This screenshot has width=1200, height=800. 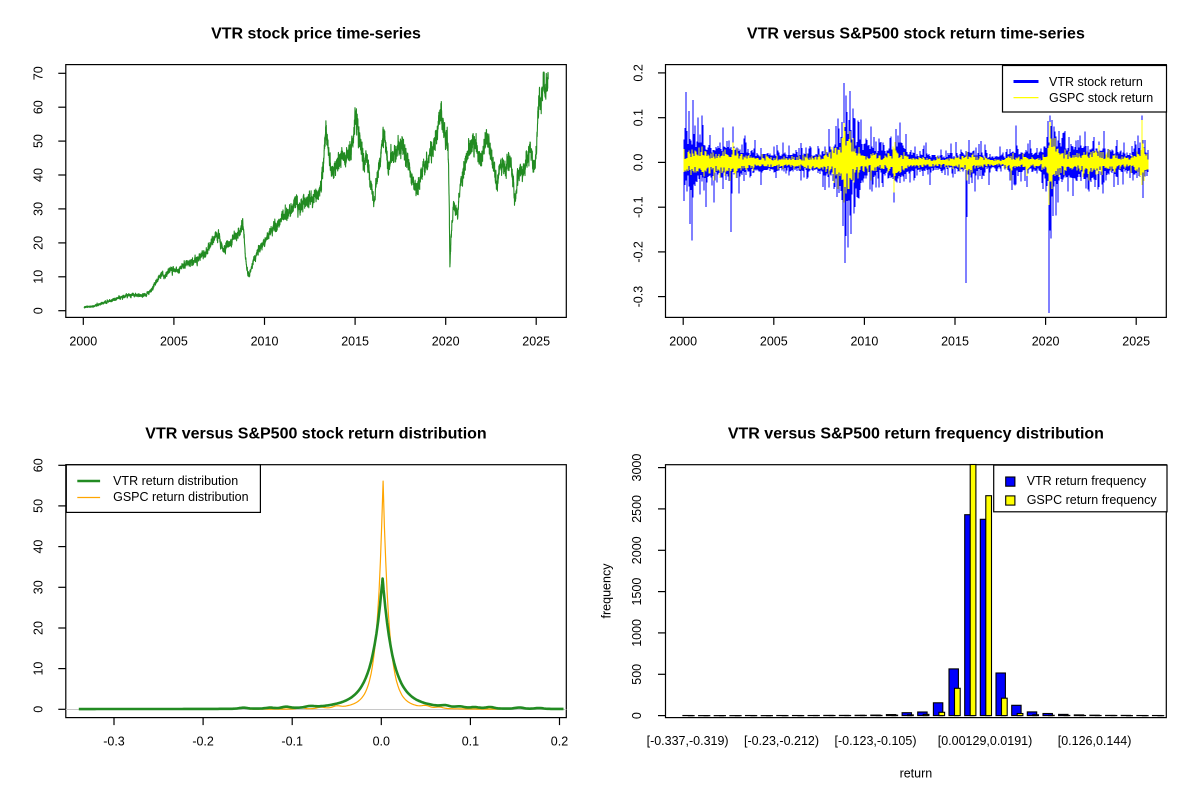 What do you see at coordinates (38, 73) in the screenshot?
I see `svg-text: 70` at bounding box center [38, 73].